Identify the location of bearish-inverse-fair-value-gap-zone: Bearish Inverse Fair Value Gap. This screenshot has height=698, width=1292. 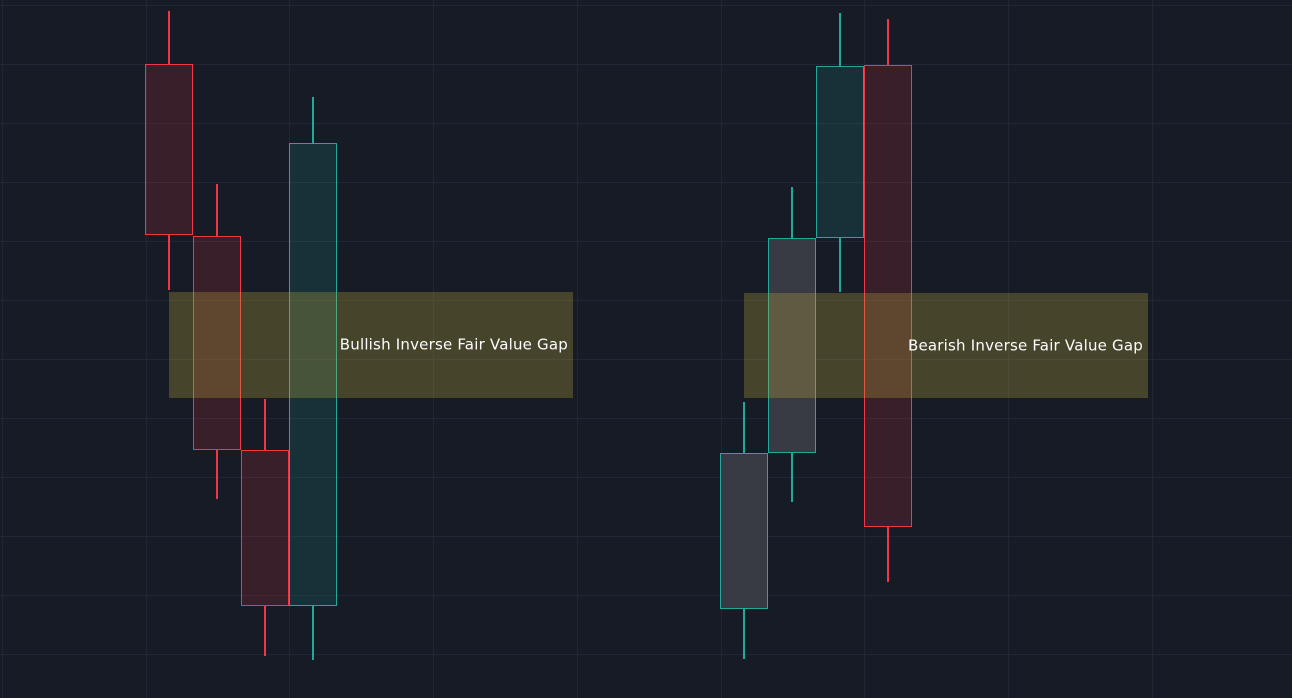
(946, 345).